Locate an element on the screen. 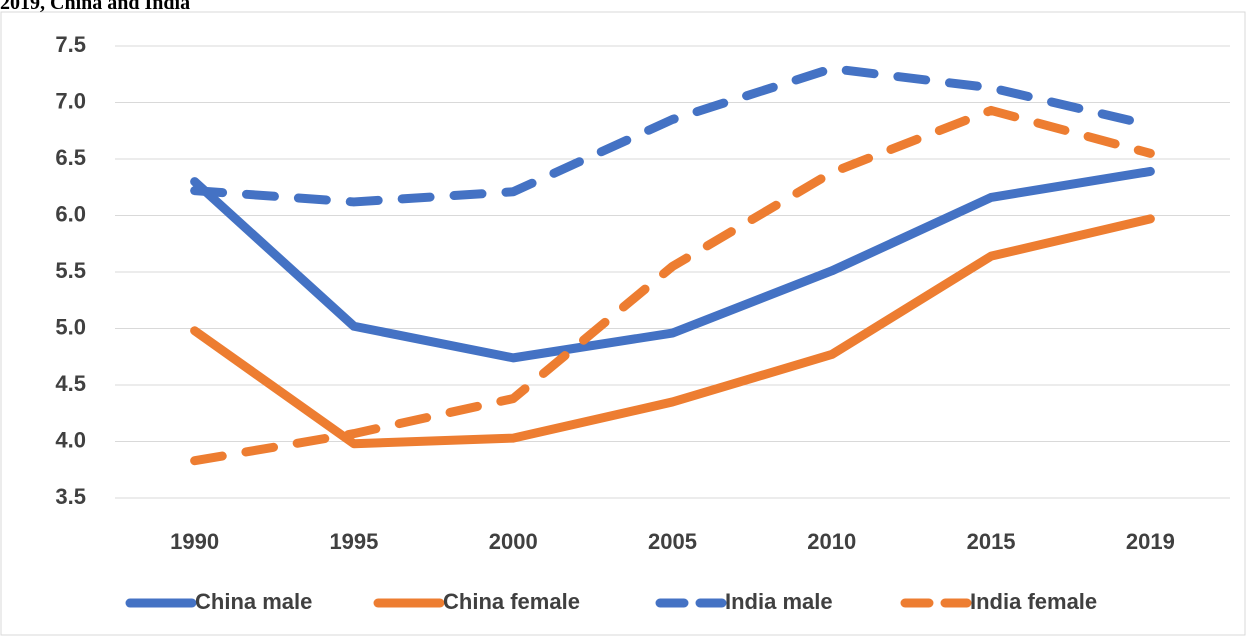 The width and height of the screenshot is (1249, 637). y-tick-label: 5.0 is located at coordinates (70, 326).